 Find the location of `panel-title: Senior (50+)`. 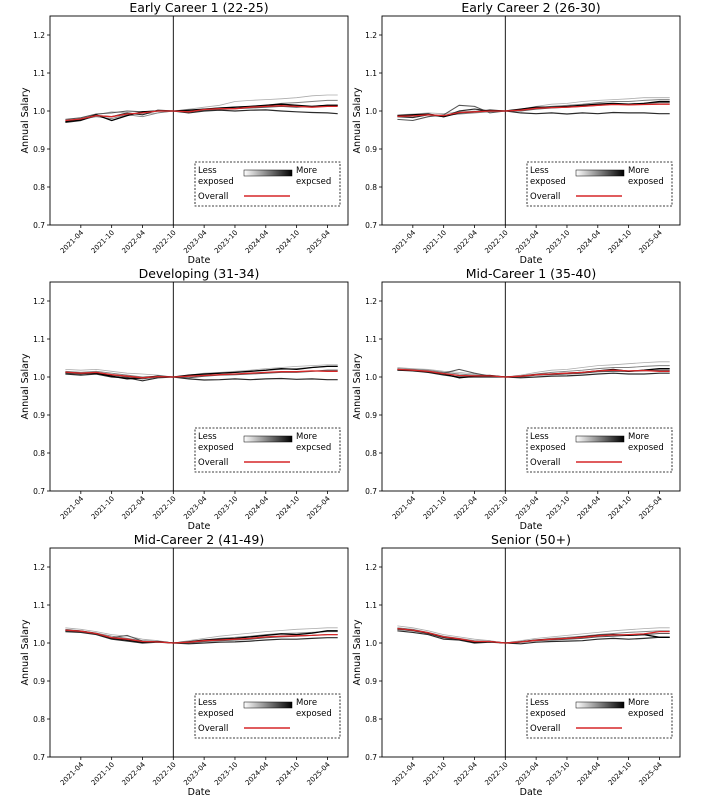

panel-title: Senior (50+) is located at coordinates (531, 539).